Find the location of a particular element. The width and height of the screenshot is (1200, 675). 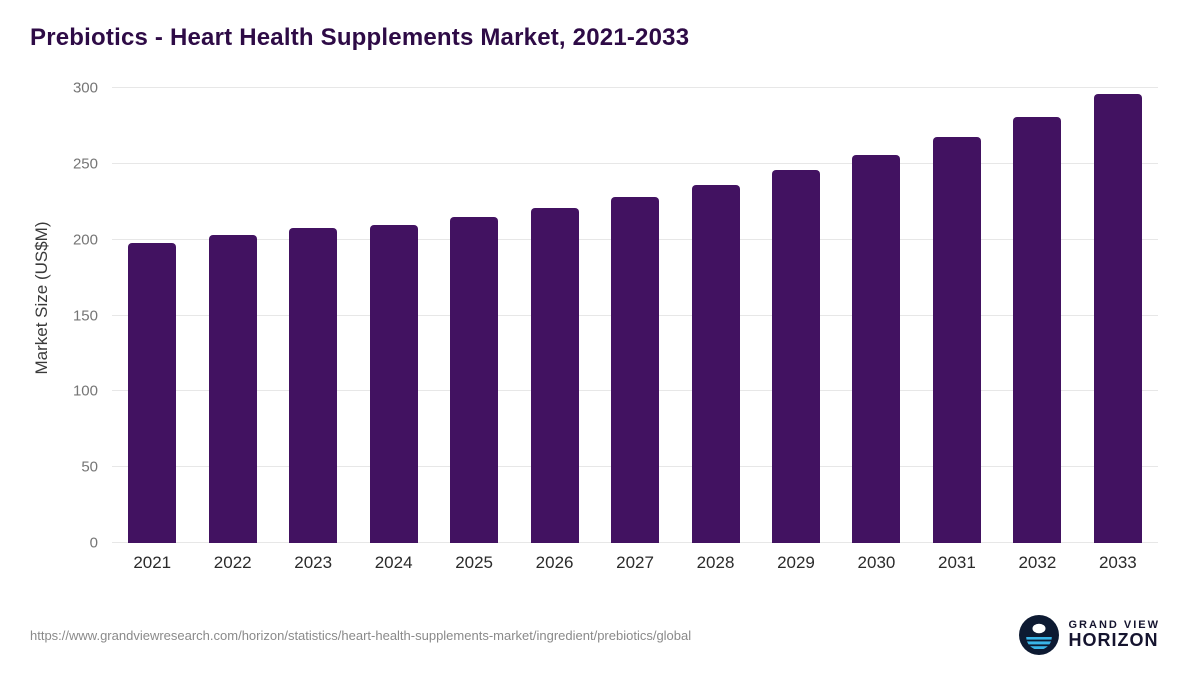

bar-column-2023 is located at coordinates (313, 315).